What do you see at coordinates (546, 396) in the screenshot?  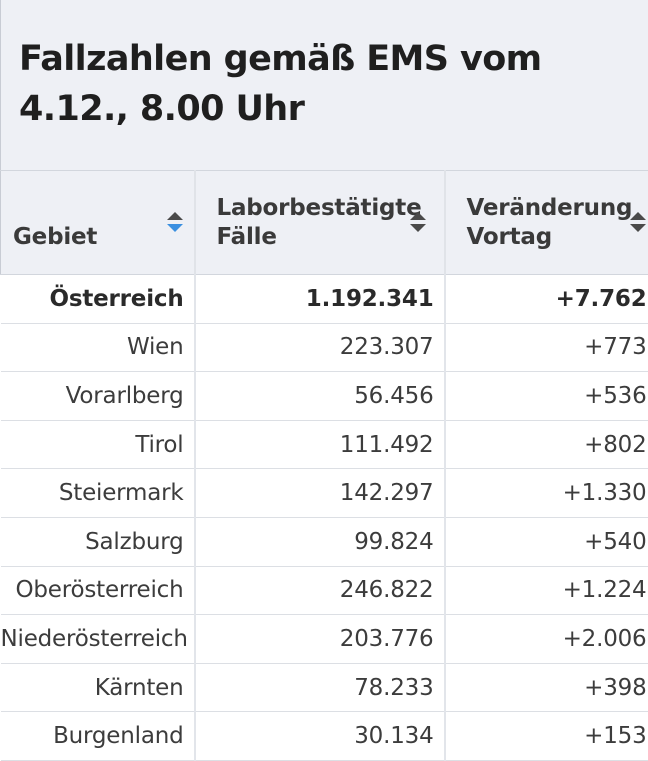 I see `cell-veraenderung: +536` at bounding box center [546, 396].